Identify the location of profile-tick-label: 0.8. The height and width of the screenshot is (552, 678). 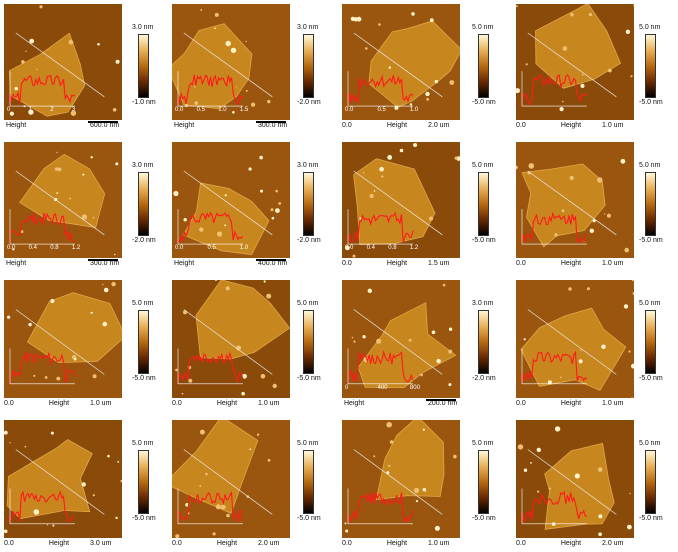
(392, 248).